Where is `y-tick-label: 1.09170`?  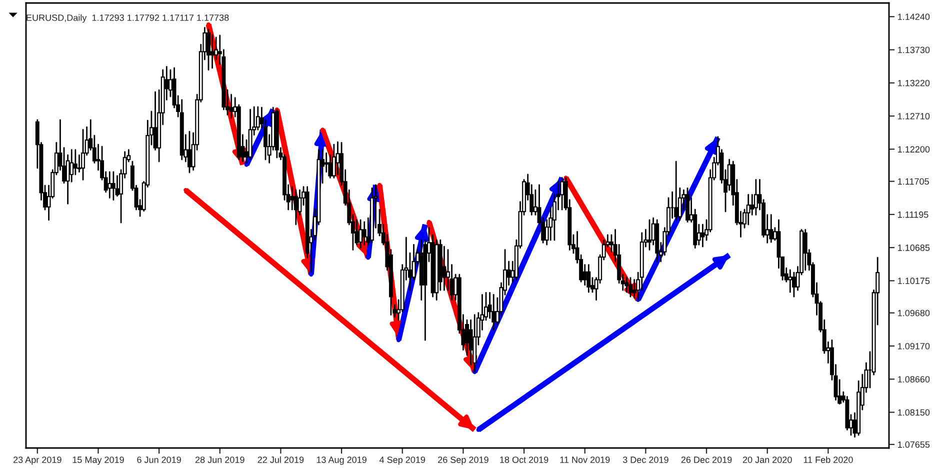
y-tick-label: 1.09170 is located at coordinates (914, 346).